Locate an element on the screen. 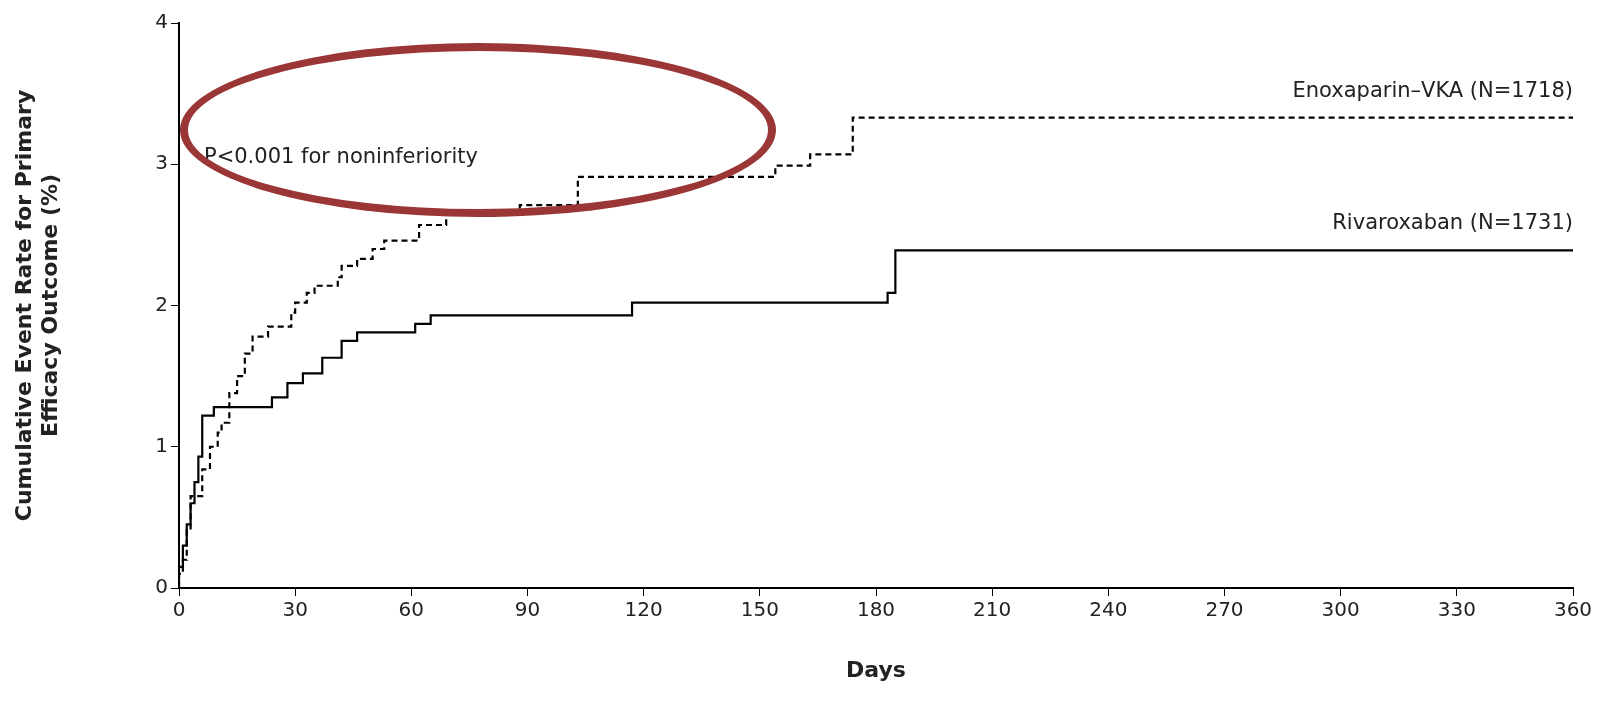  x-tick-label: 150 is located at coordinates (759, 609).